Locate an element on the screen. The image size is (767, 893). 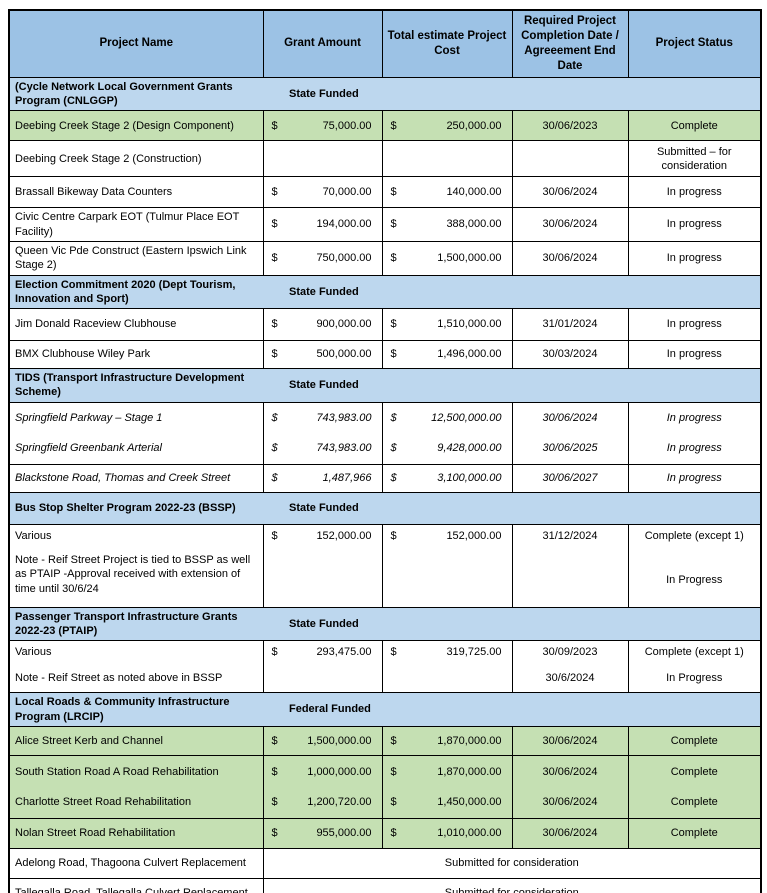
cell-completion-date: 30/06/2027 is located at coordinates (570, 478).